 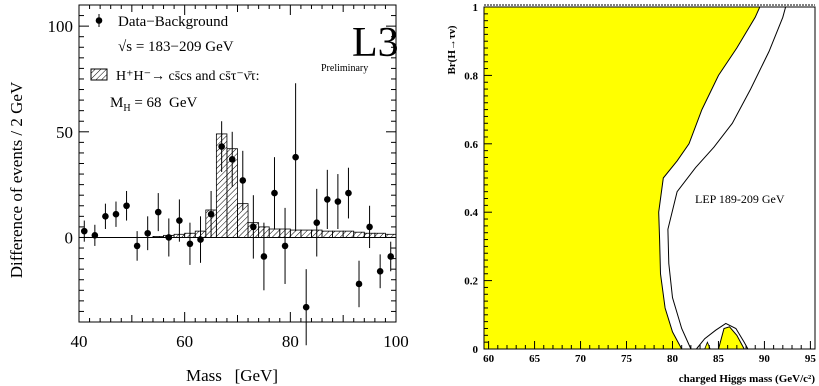 I want to click on excluded-island, so click(x=731, y=337).